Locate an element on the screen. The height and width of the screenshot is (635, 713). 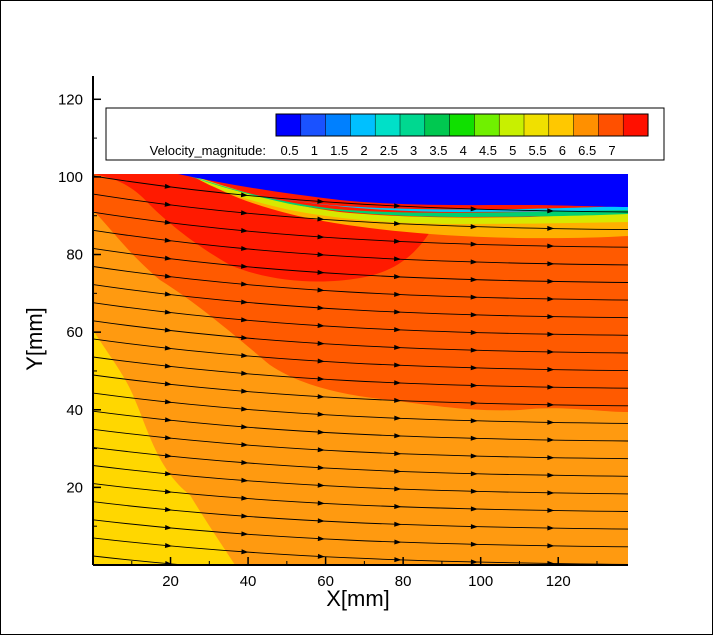
shear-layer-cyan is located at coordinates (405, 193).